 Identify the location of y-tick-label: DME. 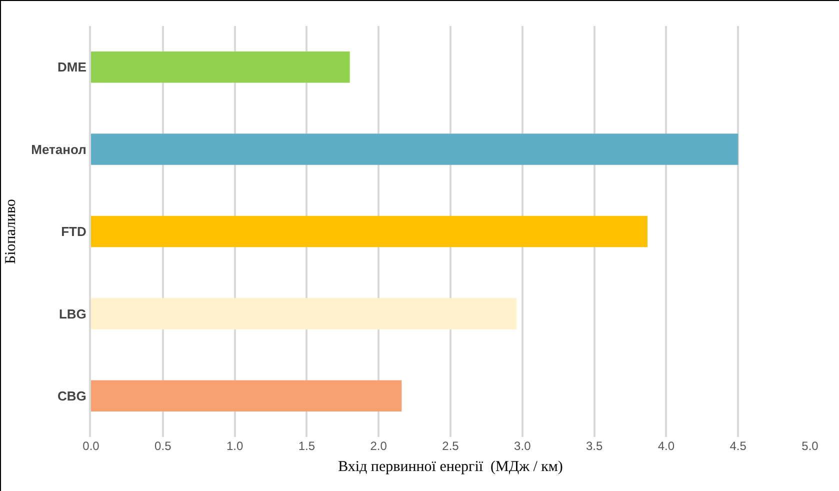
(72, 67).